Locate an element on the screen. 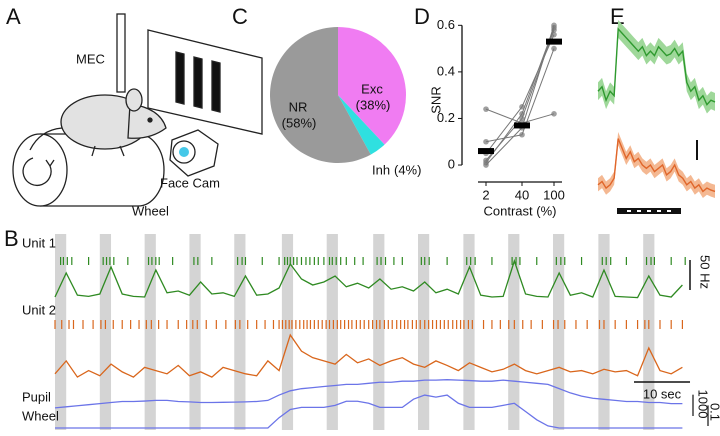  slice-label: NR is located at coordinates (298, 106).